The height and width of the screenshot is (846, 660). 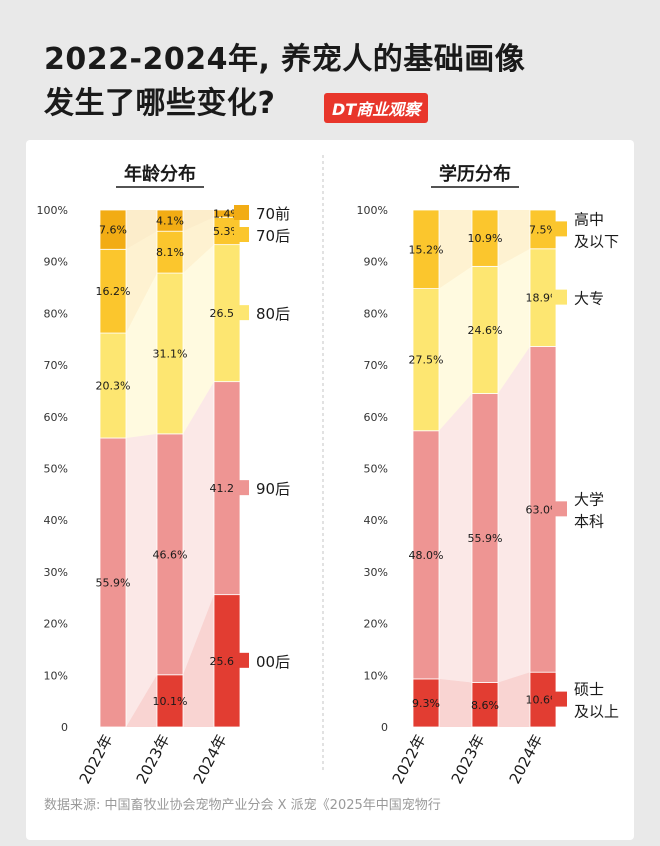 I want to click on c1-data-label: 46.6%, so click(x=170, y=554).